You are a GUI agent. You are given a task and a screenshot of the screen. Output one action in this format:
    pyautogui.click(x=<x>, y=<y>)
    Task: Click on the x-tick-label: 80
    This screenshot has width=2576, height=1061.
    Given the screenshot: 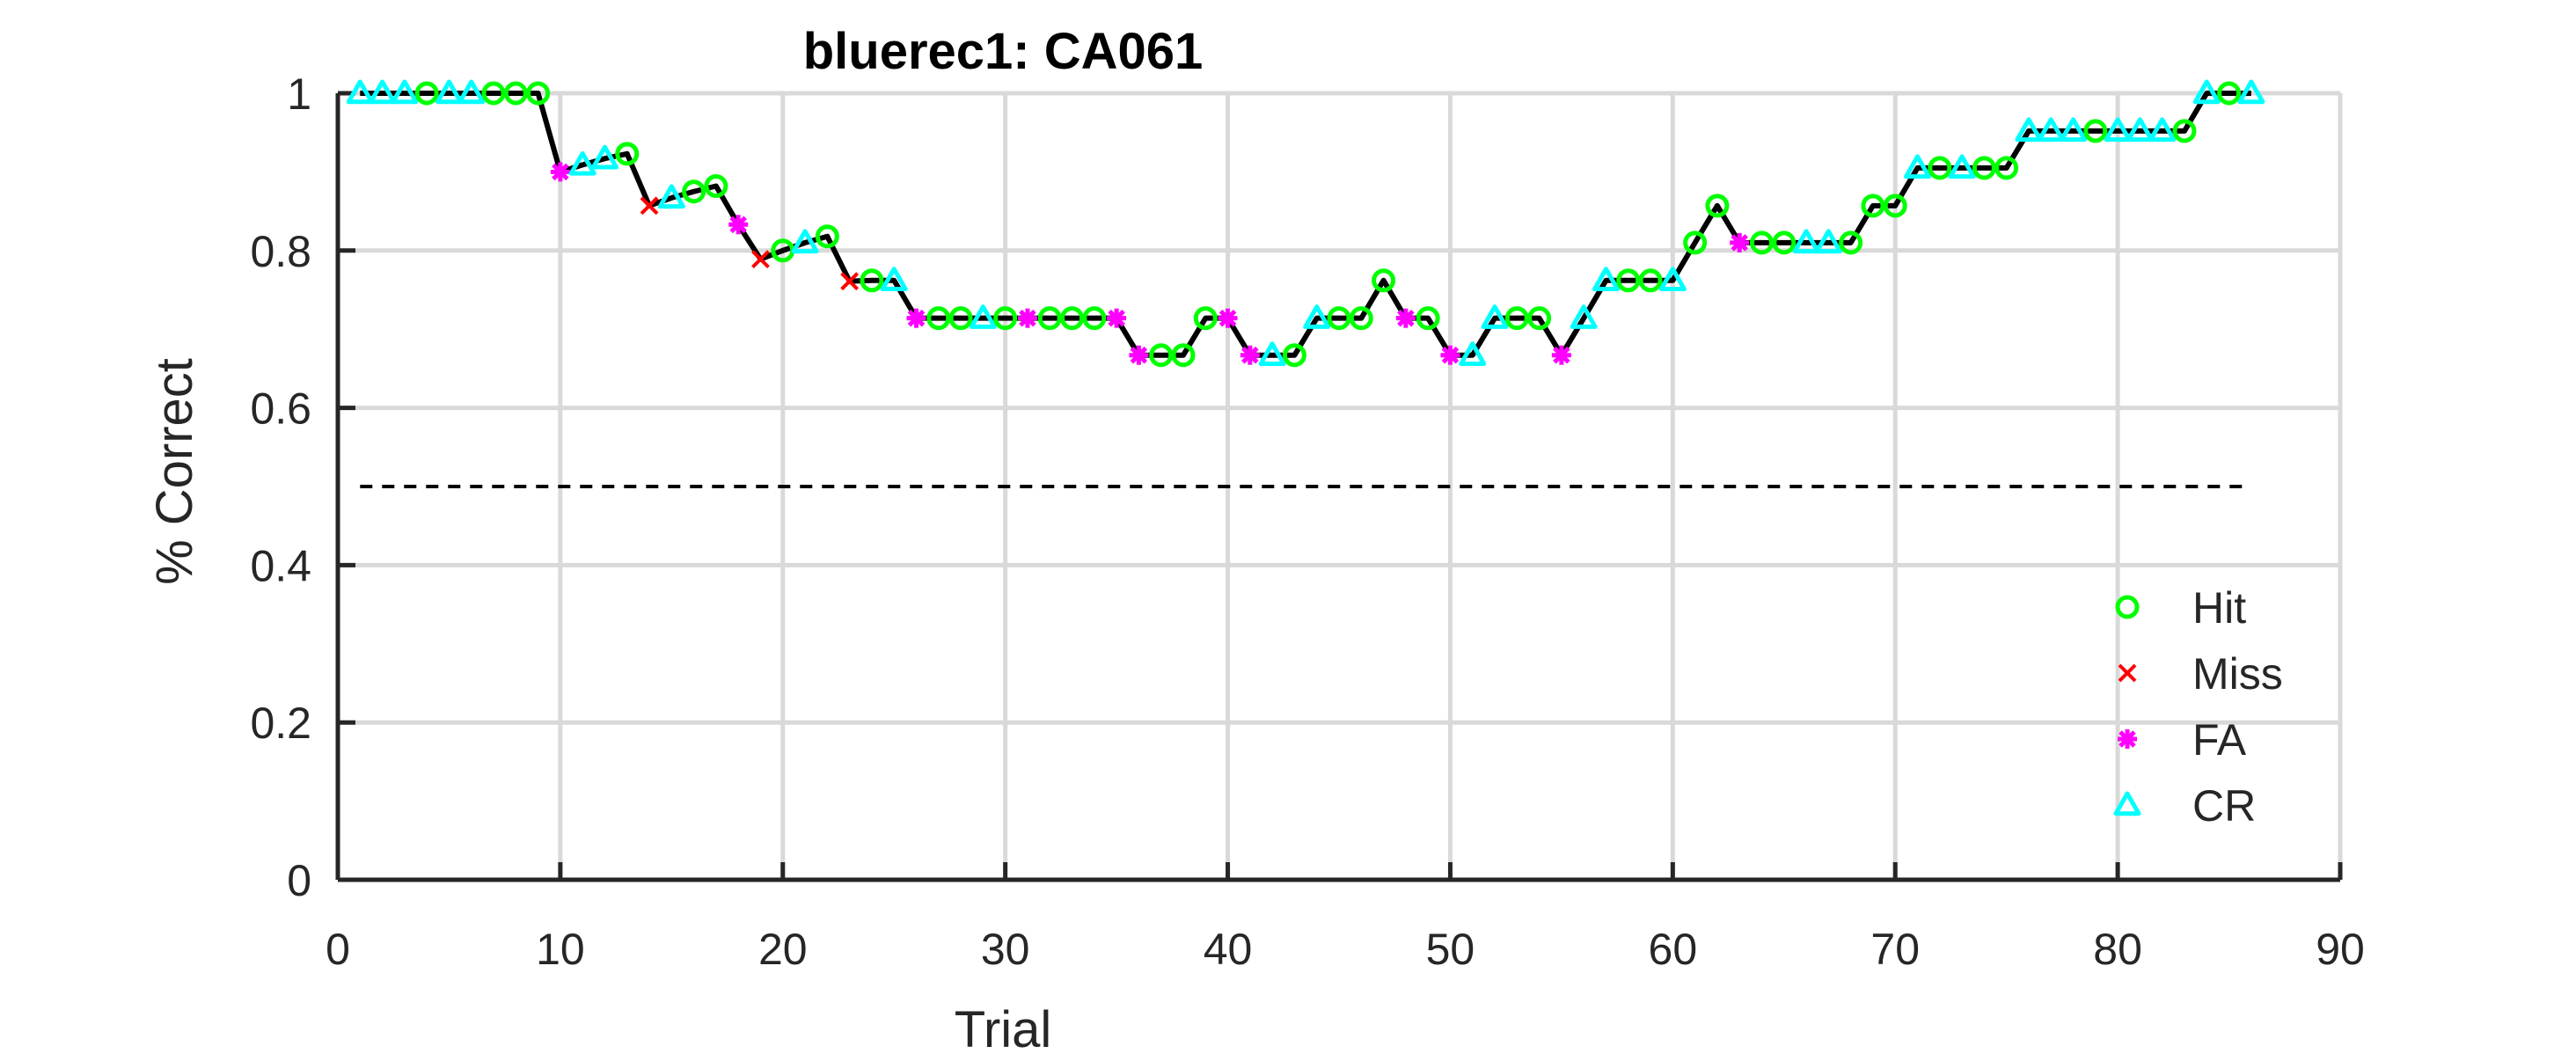 What is the action you would take?
    pyautogui.click(x=2117, y=950)
    